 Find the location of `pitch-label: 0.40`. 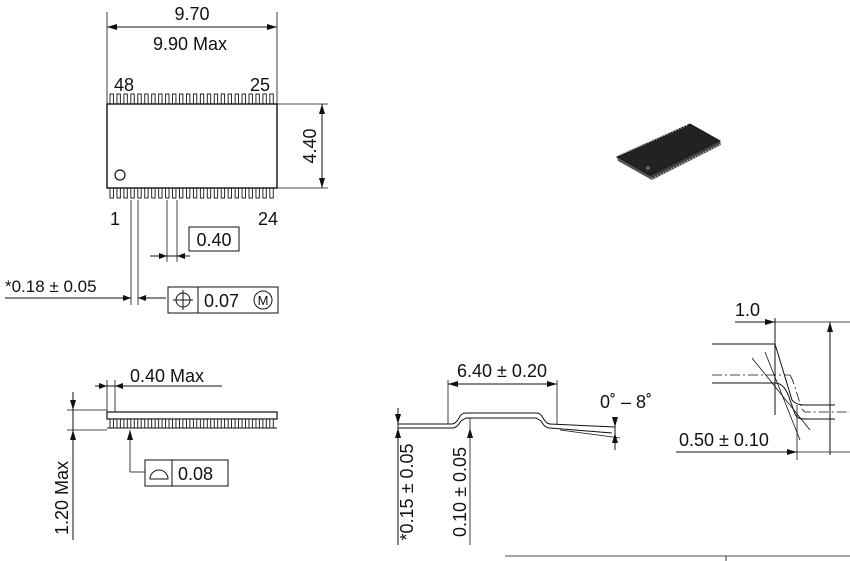

pitch-label: 0.40 is located at coordinates (213, 240).